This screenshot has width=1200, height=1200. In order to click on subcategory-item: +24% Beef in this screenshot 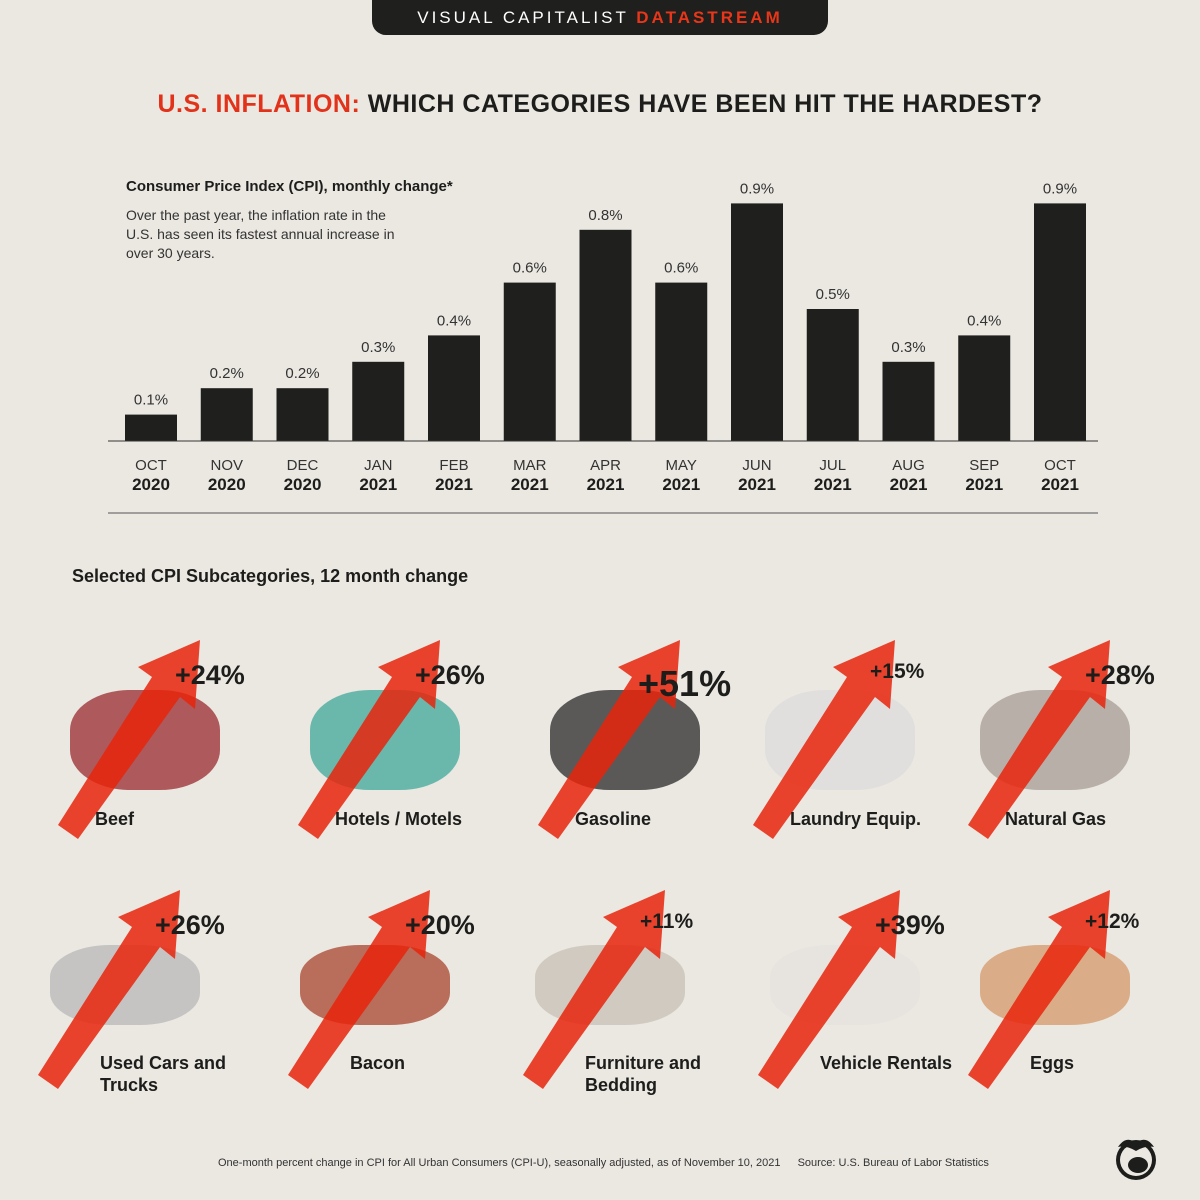, I will do `click(160, 735)`.